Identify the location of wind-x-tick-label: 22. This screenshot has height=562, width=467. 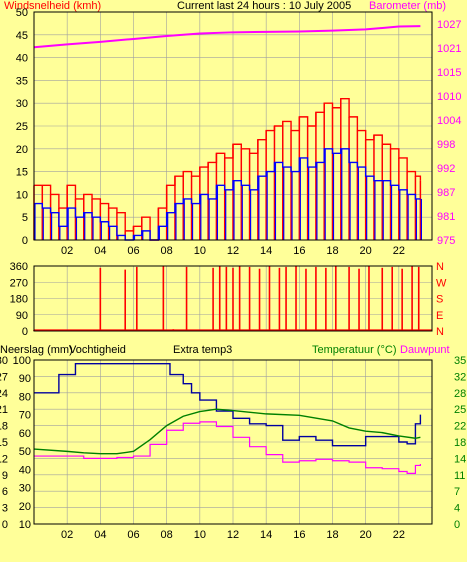
(399, 251).